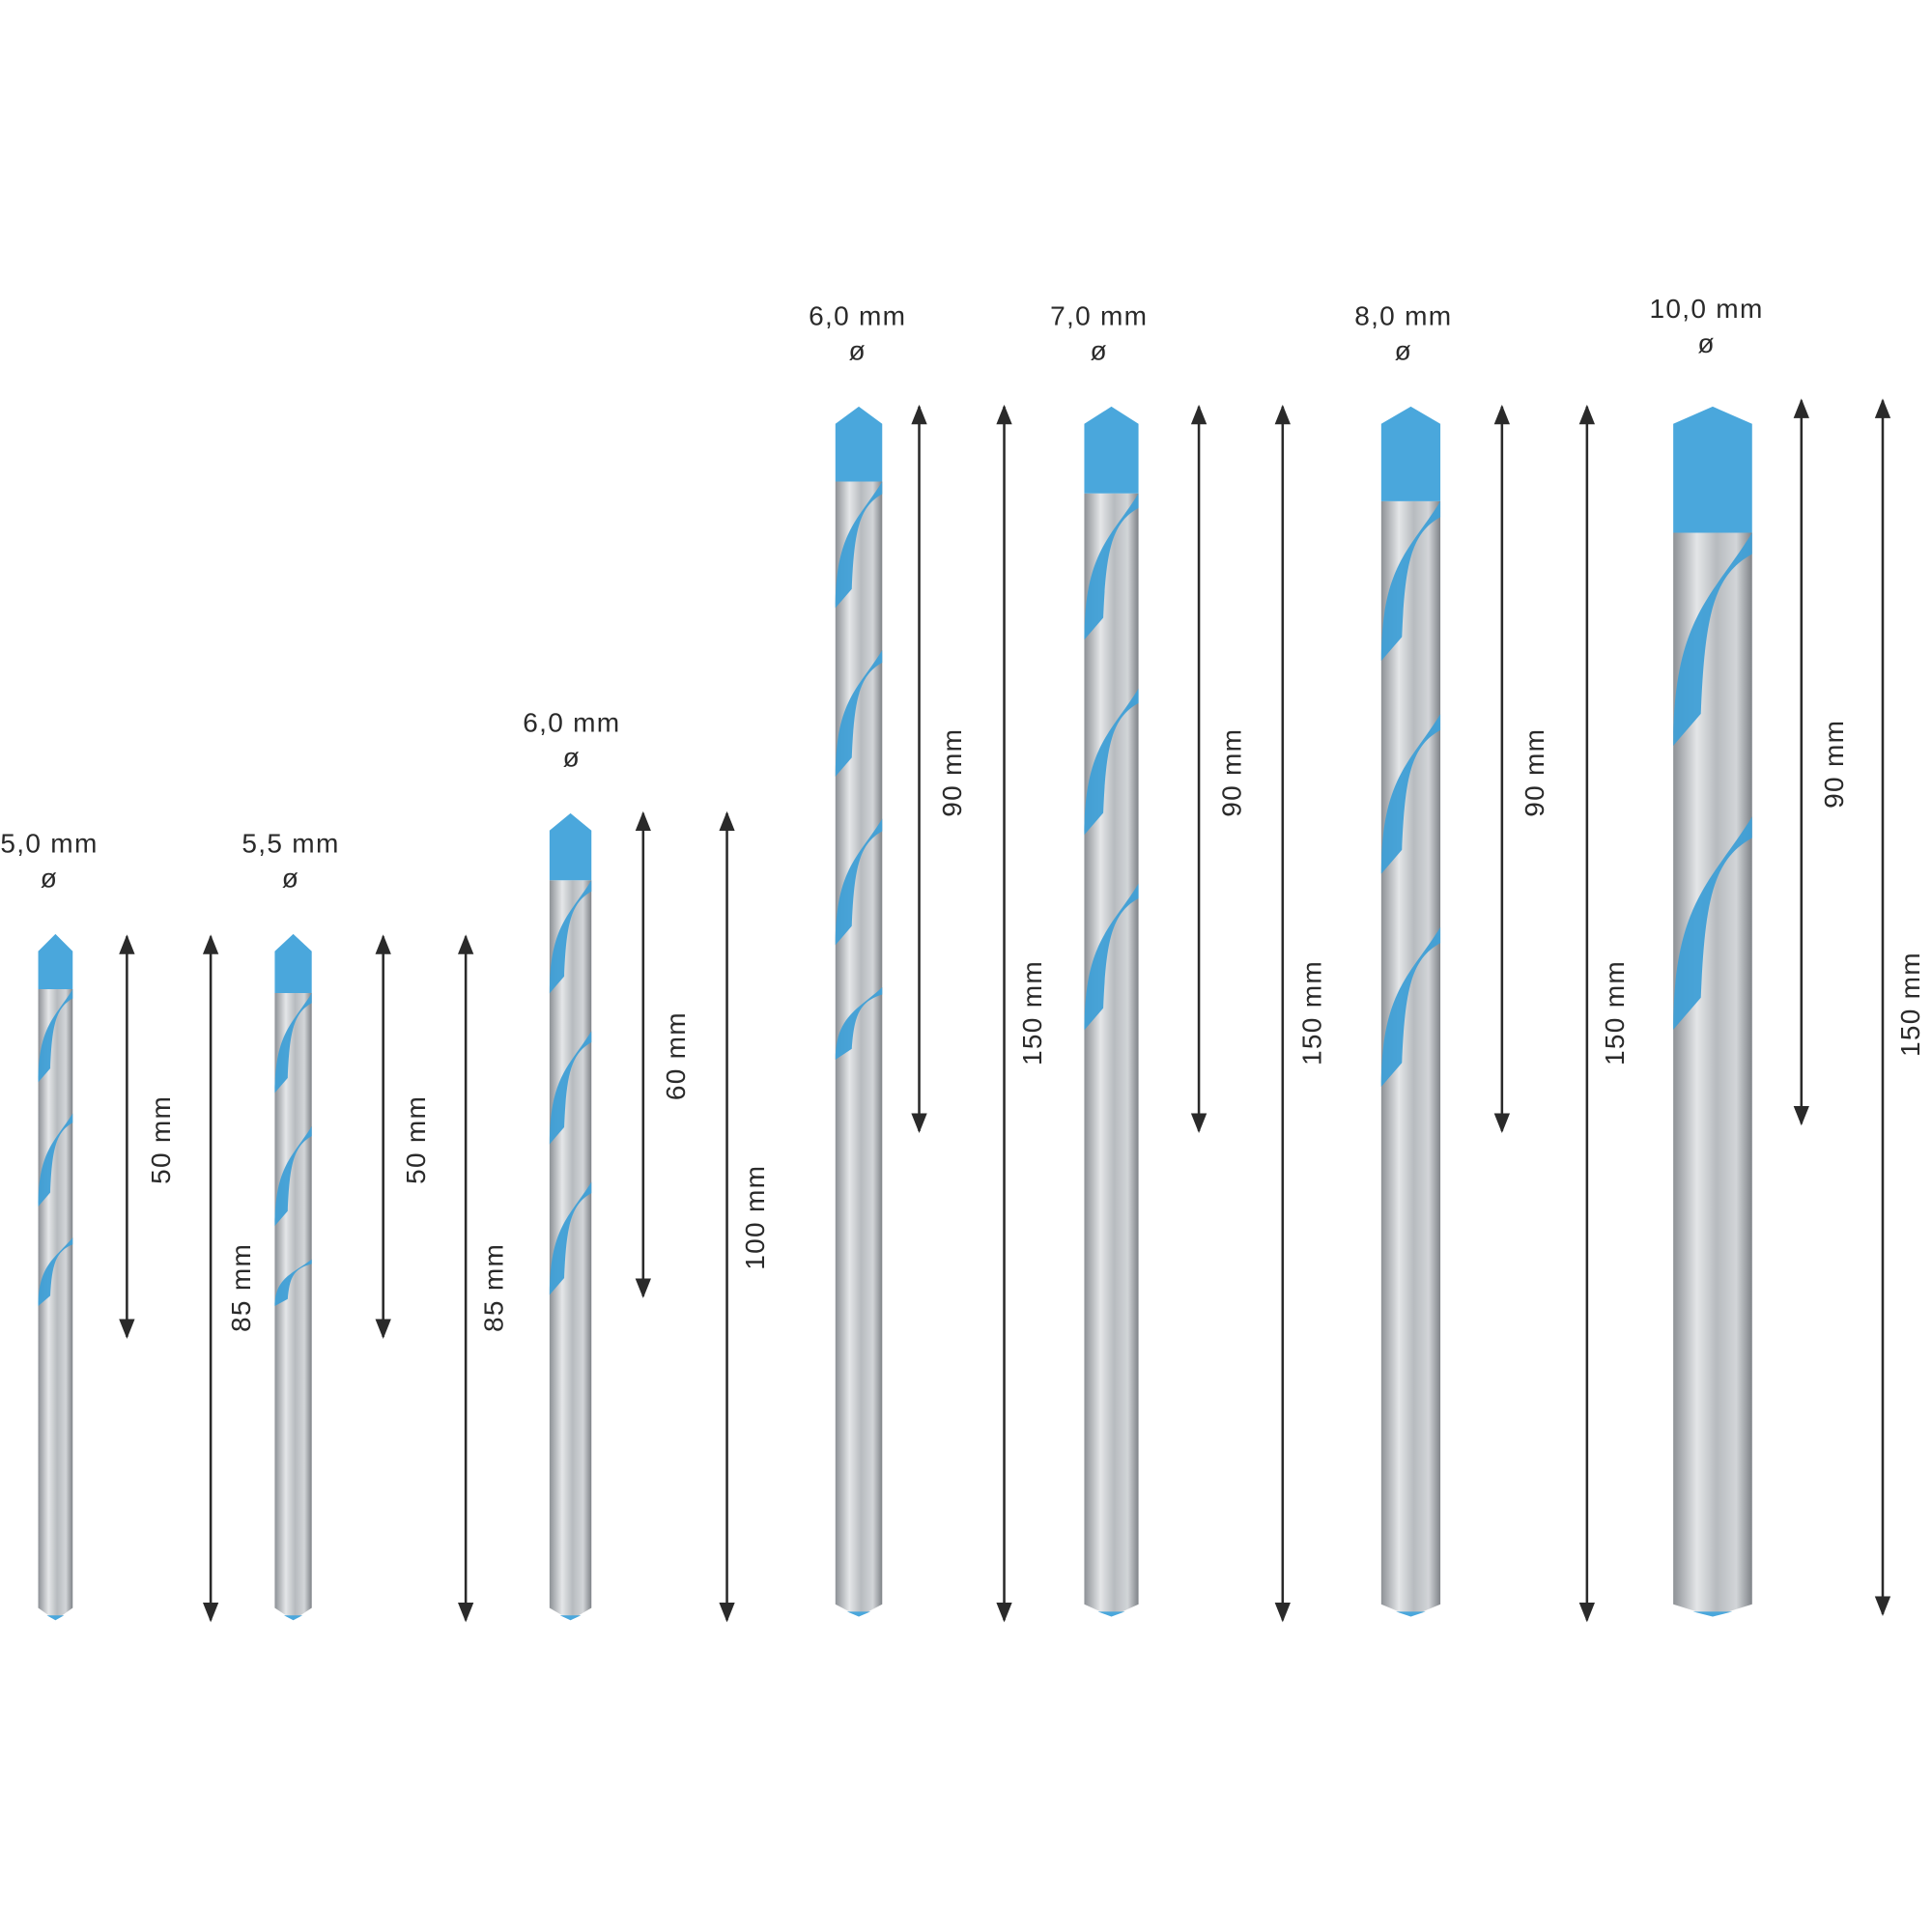 The width and height of the screenshot is (1932, 1932). I want to click on diameter-label: 10,0 mm, so click(1707, 309).